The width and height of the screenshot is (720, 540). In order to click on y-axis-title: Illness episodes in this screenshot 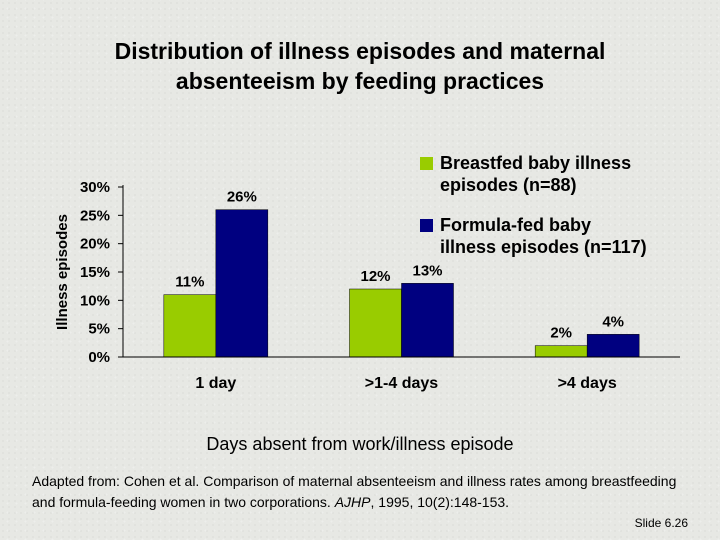, I will do `click(62, 272)`.